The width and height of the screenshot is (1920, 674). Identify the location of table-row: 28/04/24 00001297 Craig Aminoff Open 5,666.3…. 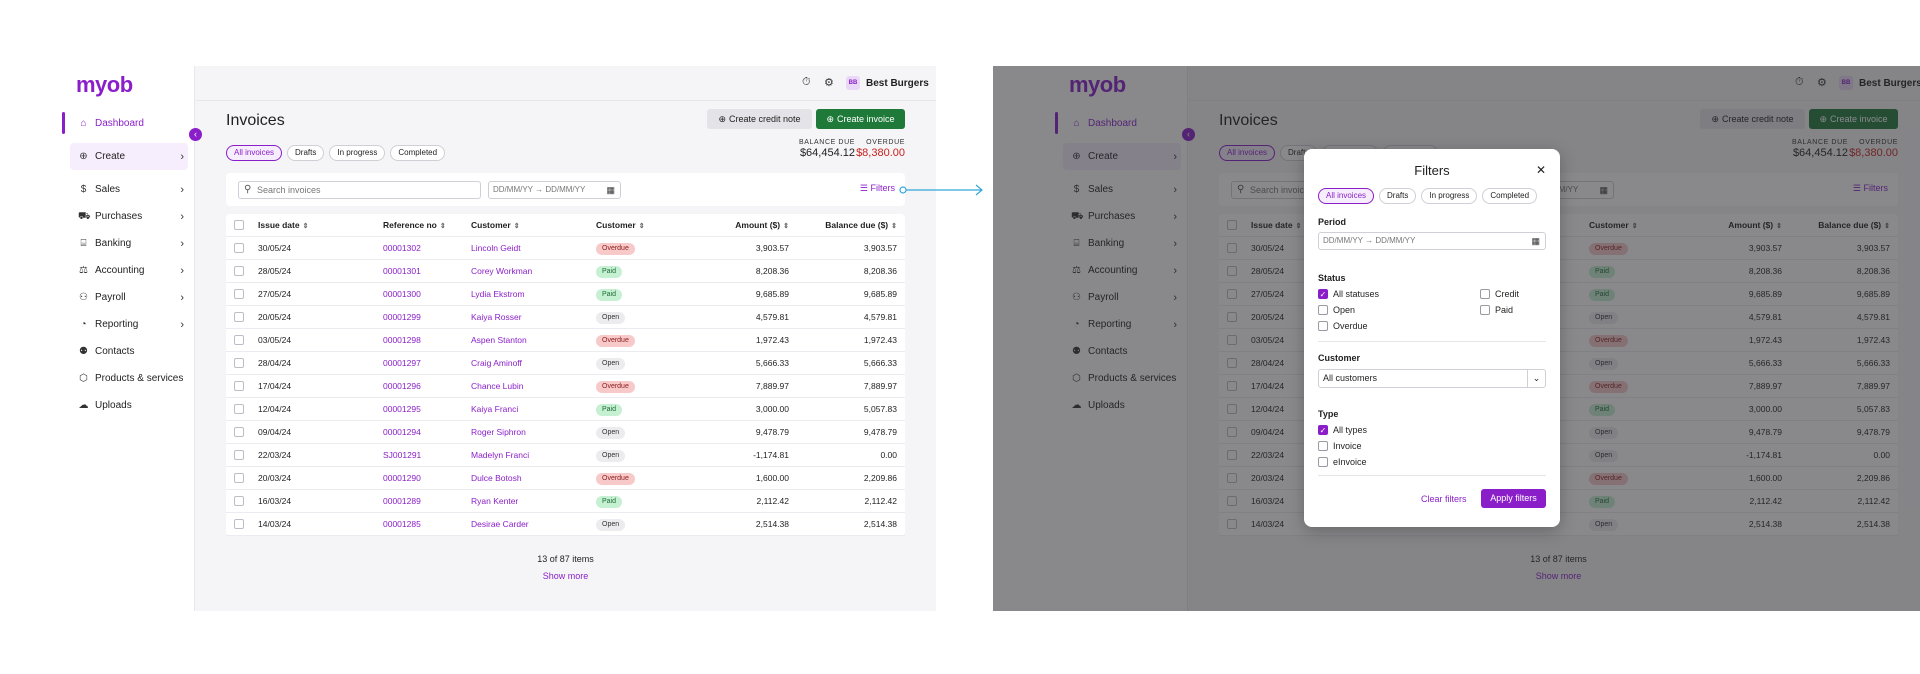
(565, 363).